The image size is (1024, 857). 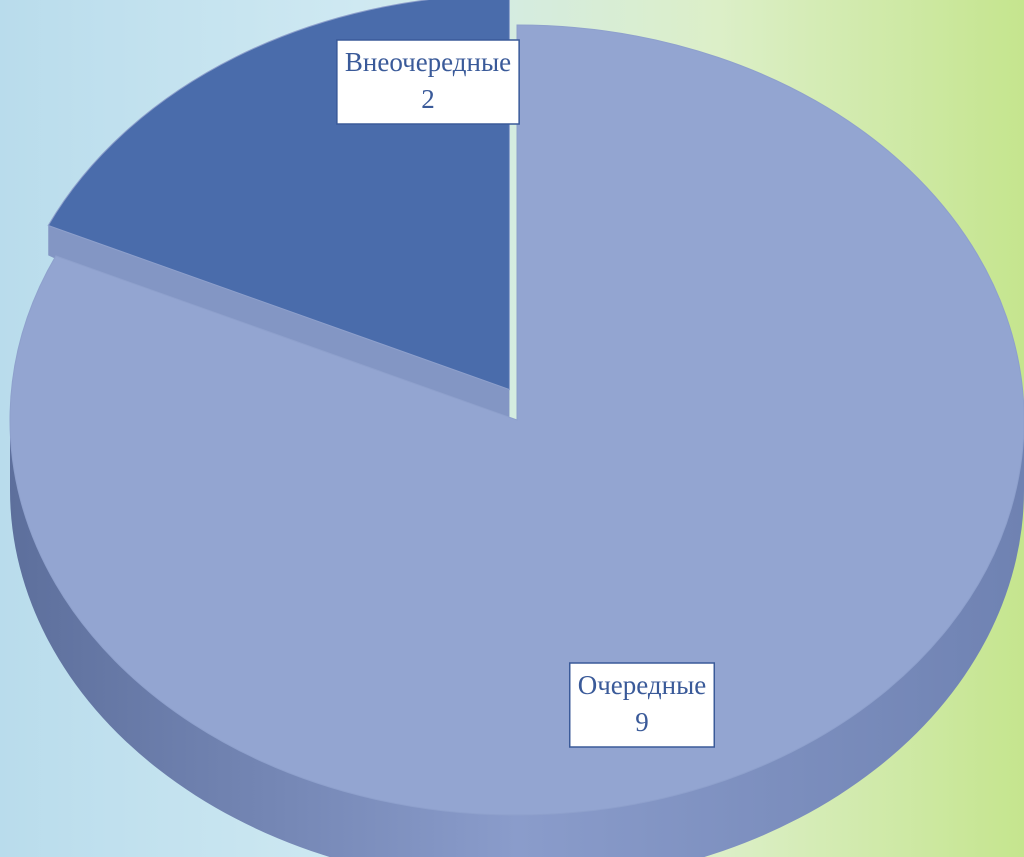 What do you see at coordinates (642, 685) in the screenshot?
I see `label-name: Очередные` at bounding box center [642, 685].